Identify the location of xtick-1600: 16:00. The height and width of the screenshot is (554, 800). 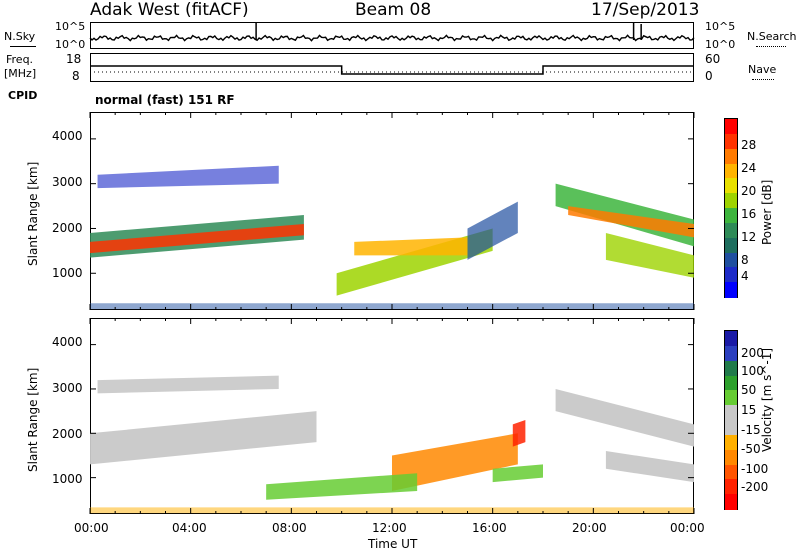
(489, 528).